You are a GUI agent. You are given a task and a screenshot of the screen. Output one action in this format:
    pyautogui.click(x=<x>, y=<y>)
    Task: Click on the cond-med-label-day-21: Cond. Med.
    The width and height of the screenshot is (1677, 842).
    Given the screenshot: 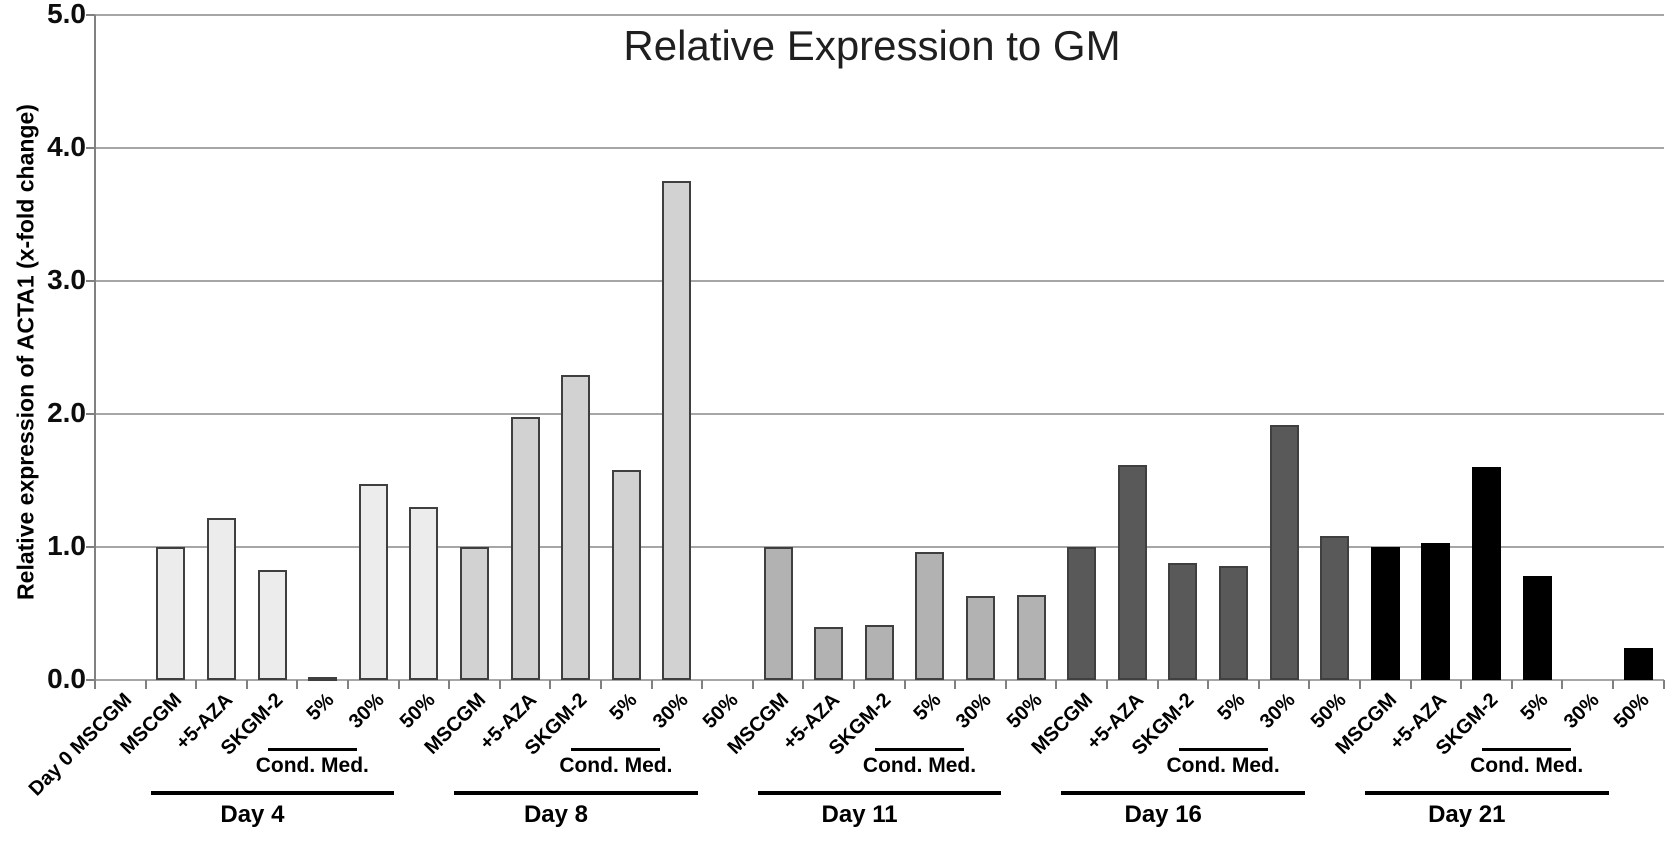 What is the action you would take?
    pyautogui.click(x=1527, y=765)
    